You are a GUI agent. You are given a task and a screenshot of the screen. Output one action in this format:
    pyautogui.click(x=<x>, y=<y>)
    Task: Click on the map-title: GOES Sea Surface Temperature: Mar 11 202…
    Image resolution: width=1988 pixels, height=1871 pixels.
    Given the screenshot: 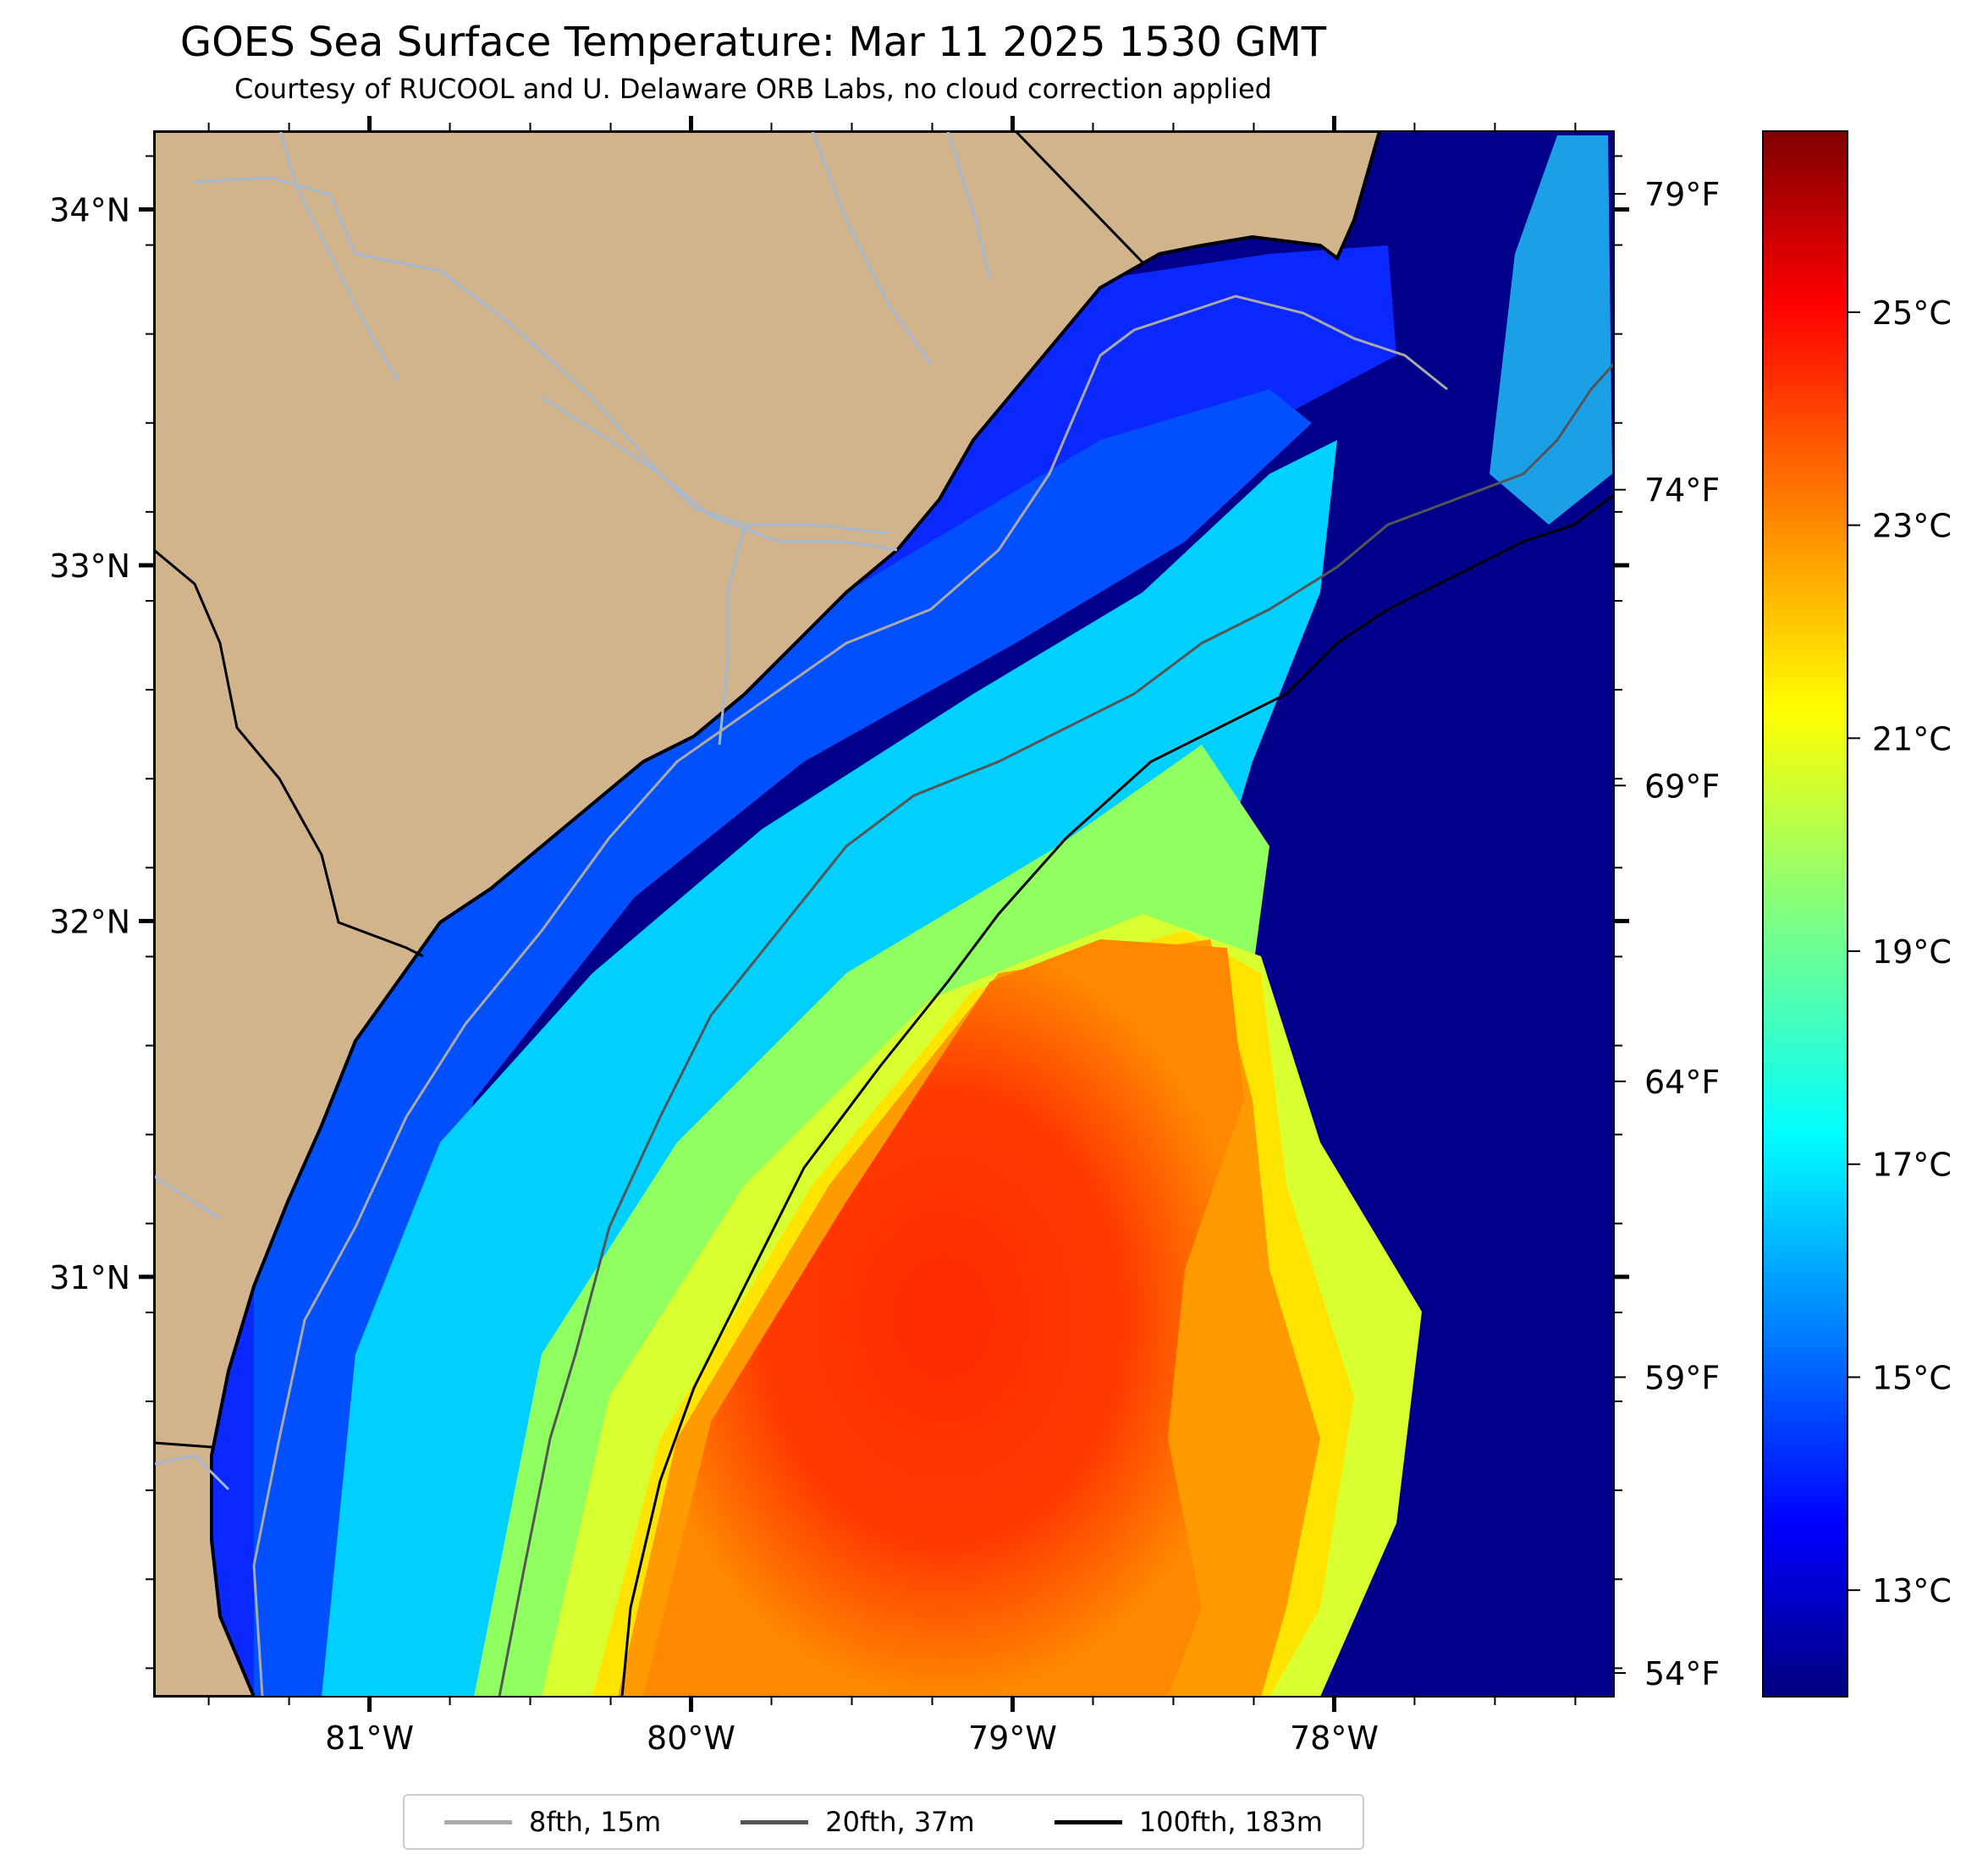 What is the action you would take?
    pyautogui.click(x=753, y=43)
    